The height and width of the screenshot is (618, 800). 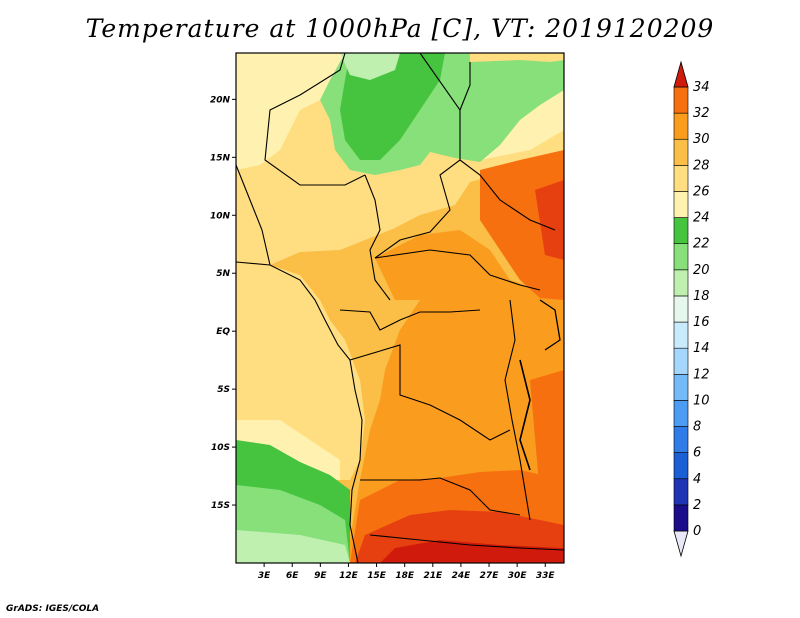 What do you see at coordinates (701, 400) in the screenshot?
I see `colorbar-label: 10` at bounding box center [701, 400].